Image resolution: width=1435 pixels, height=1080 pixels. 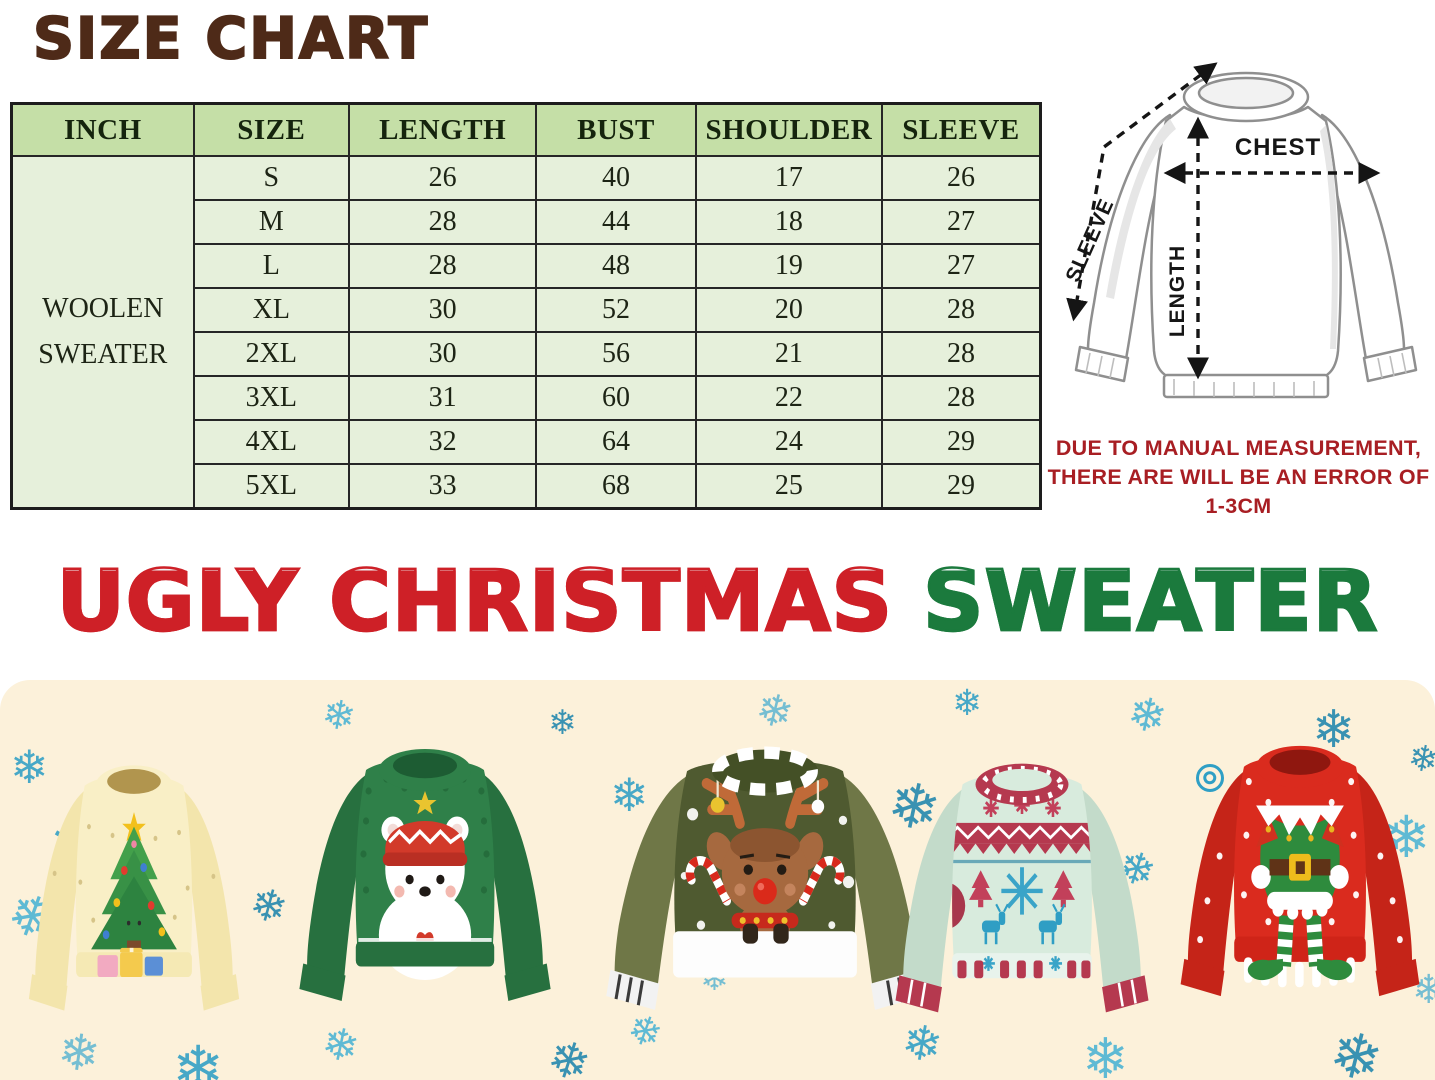 I want to click on cell-length: 33, so click(x=442, y=486).